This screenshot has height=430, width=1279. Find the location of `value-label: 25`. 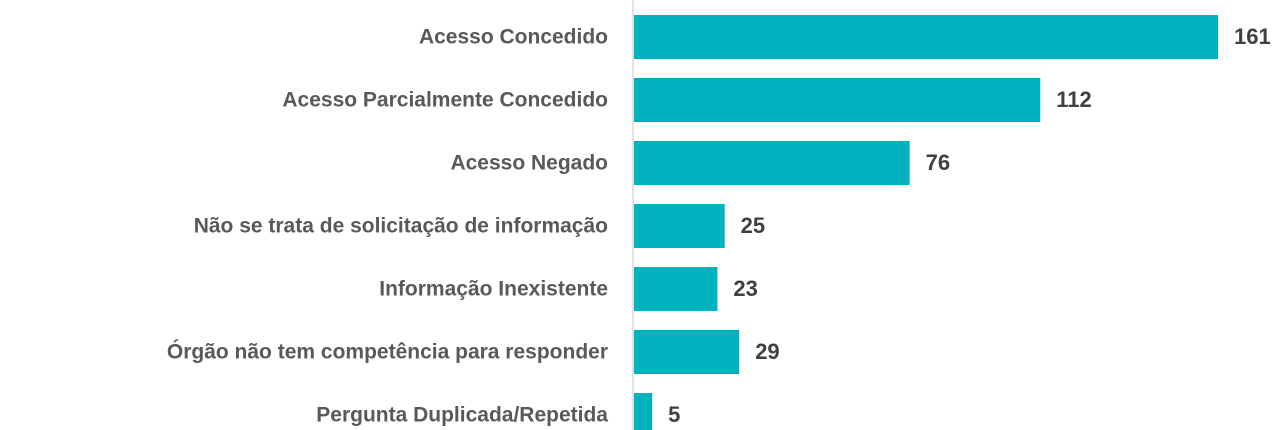

value-label: 25 is located at coordinates (753, 225).